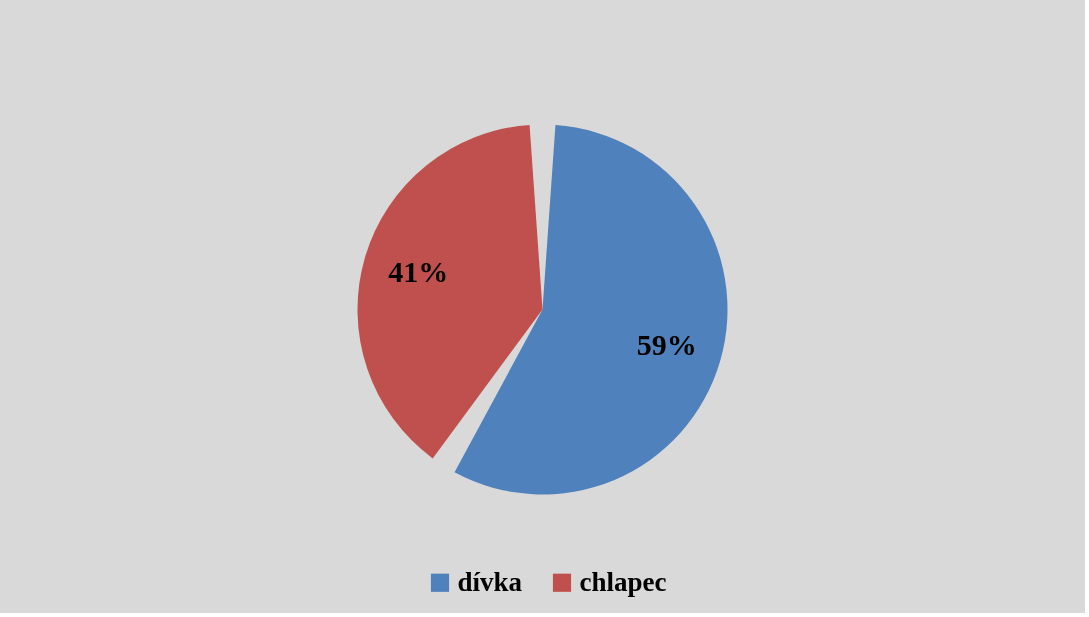 This screenshot has width=1089, height=617. I want to click on data-label: 41%, so click(418, 272).